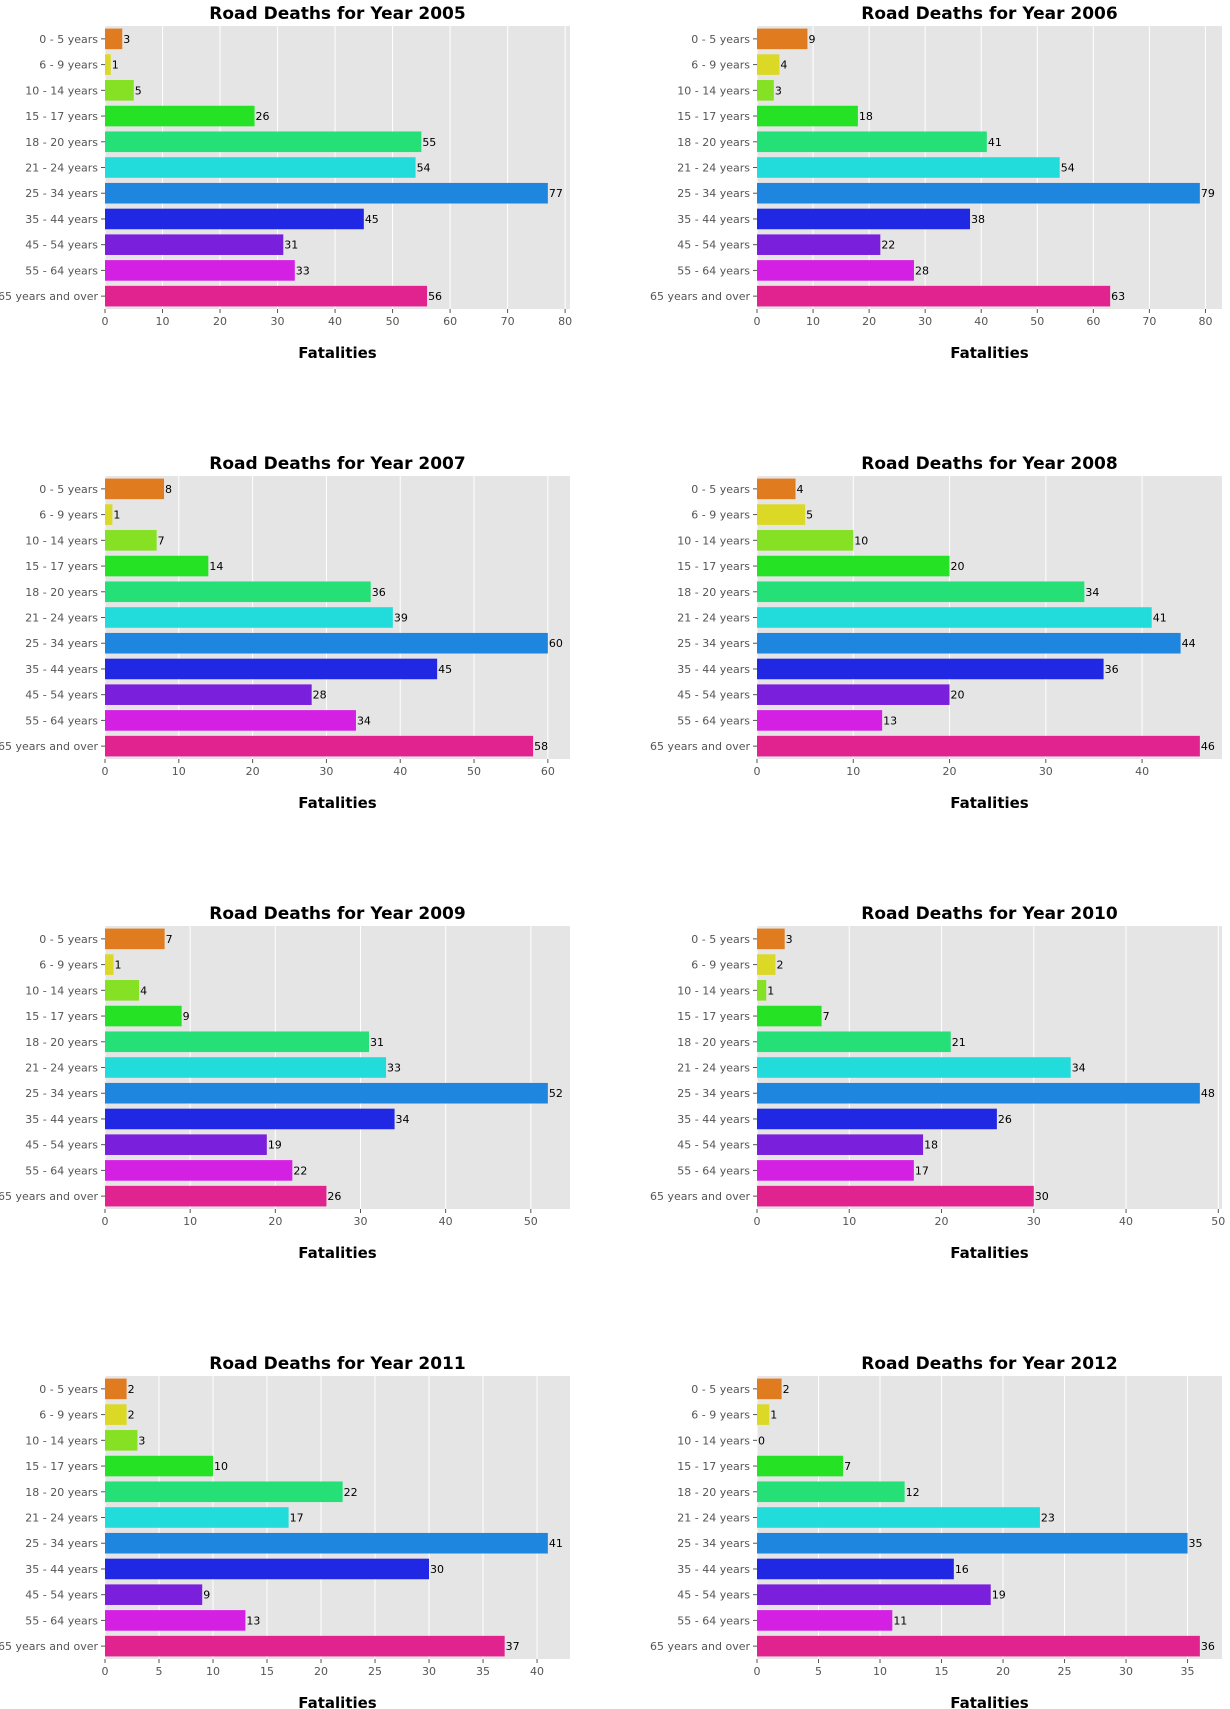  Describe the element at coordinates (958, 695) in the screenshot. I see `value-label: 20` at that location.